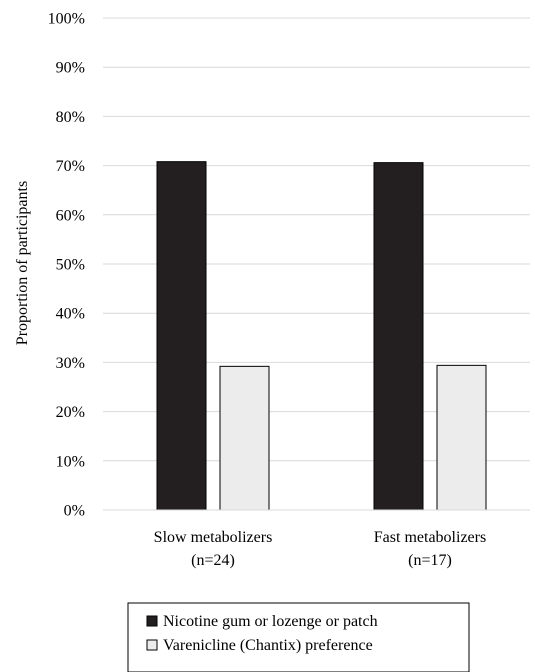 Image resolution: width=535 pixels, height=672 pixels. I want to click on category-label: (n=17), so click(430, 560).